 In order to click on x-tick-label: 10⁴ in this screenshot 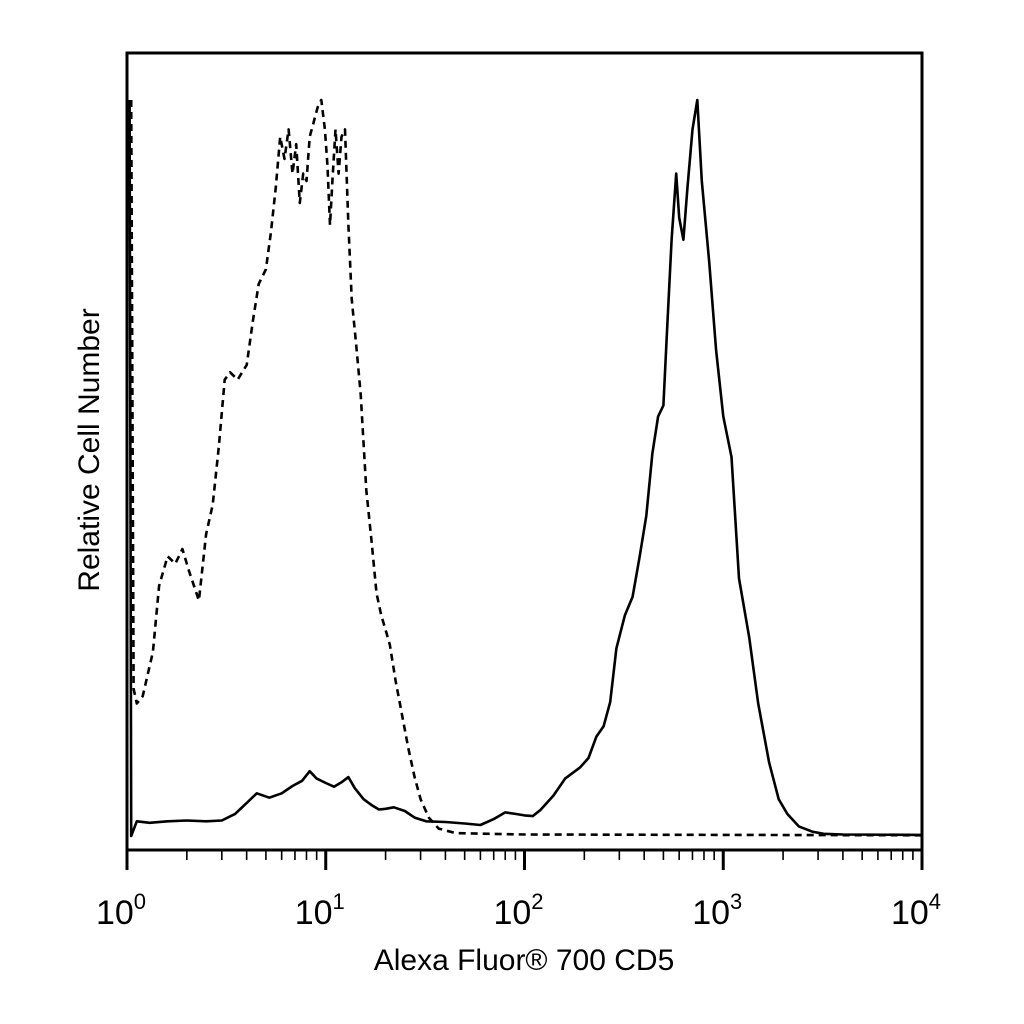, I will do `click(916, 910)`.